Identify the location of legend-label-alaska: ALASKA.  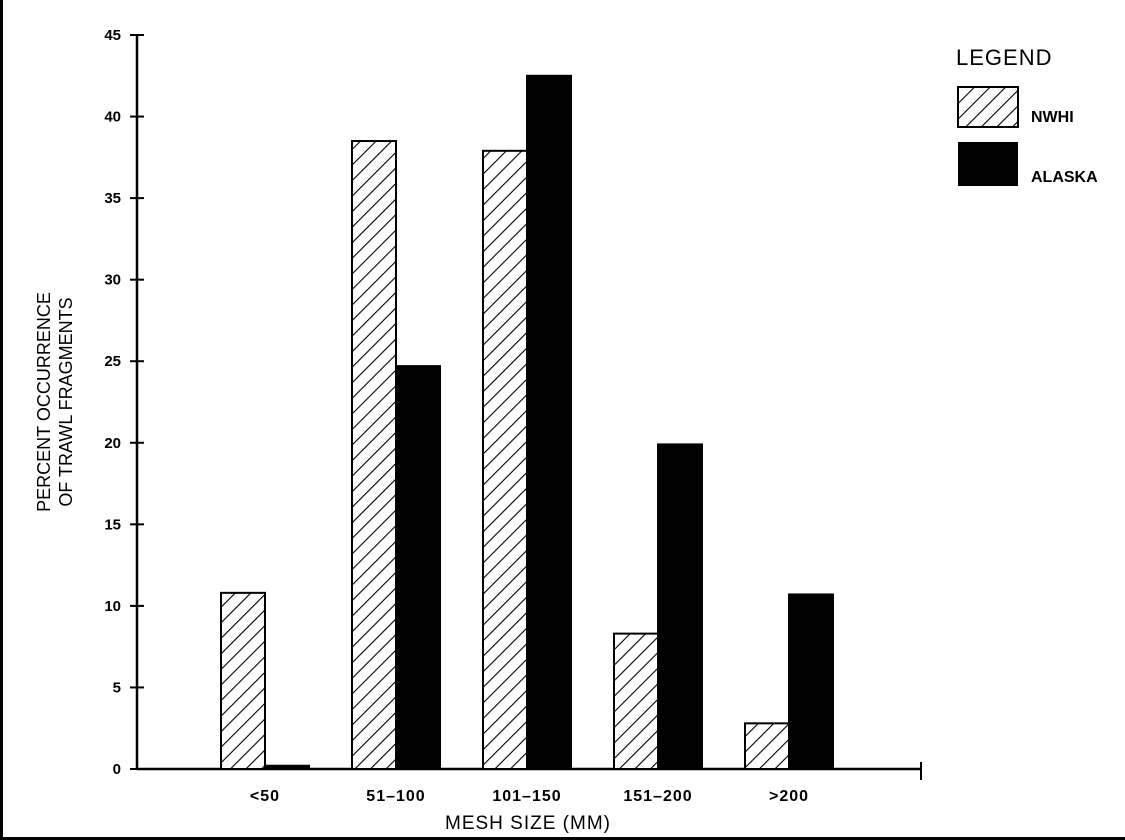
(1064, 177).